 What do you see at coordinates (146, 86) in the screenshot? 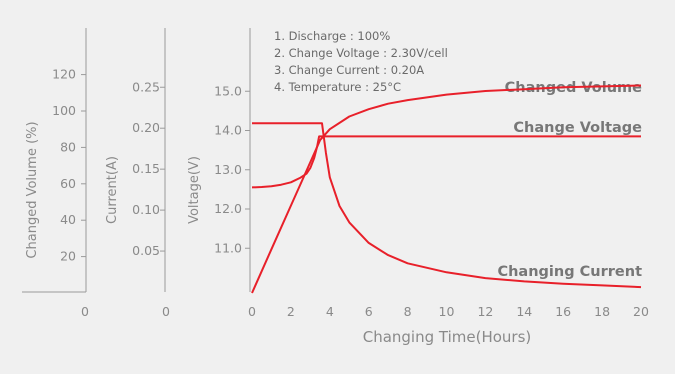
I see `current-tick-label: 0.25` at bounding box center [146, 86].